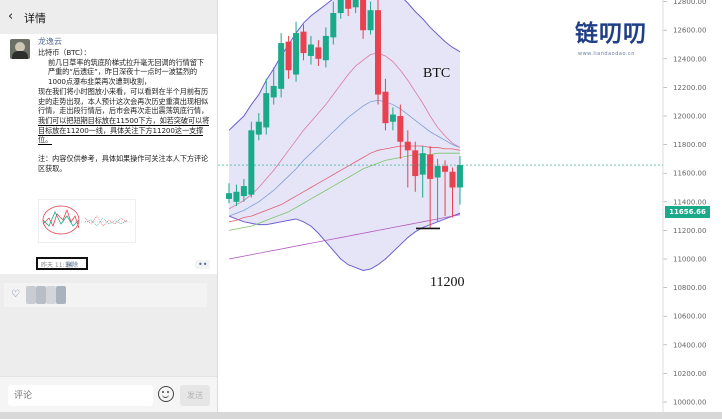 This screenshot has height=419, width=722. I want to click on post-image-thumbnail, so click(87, 221).